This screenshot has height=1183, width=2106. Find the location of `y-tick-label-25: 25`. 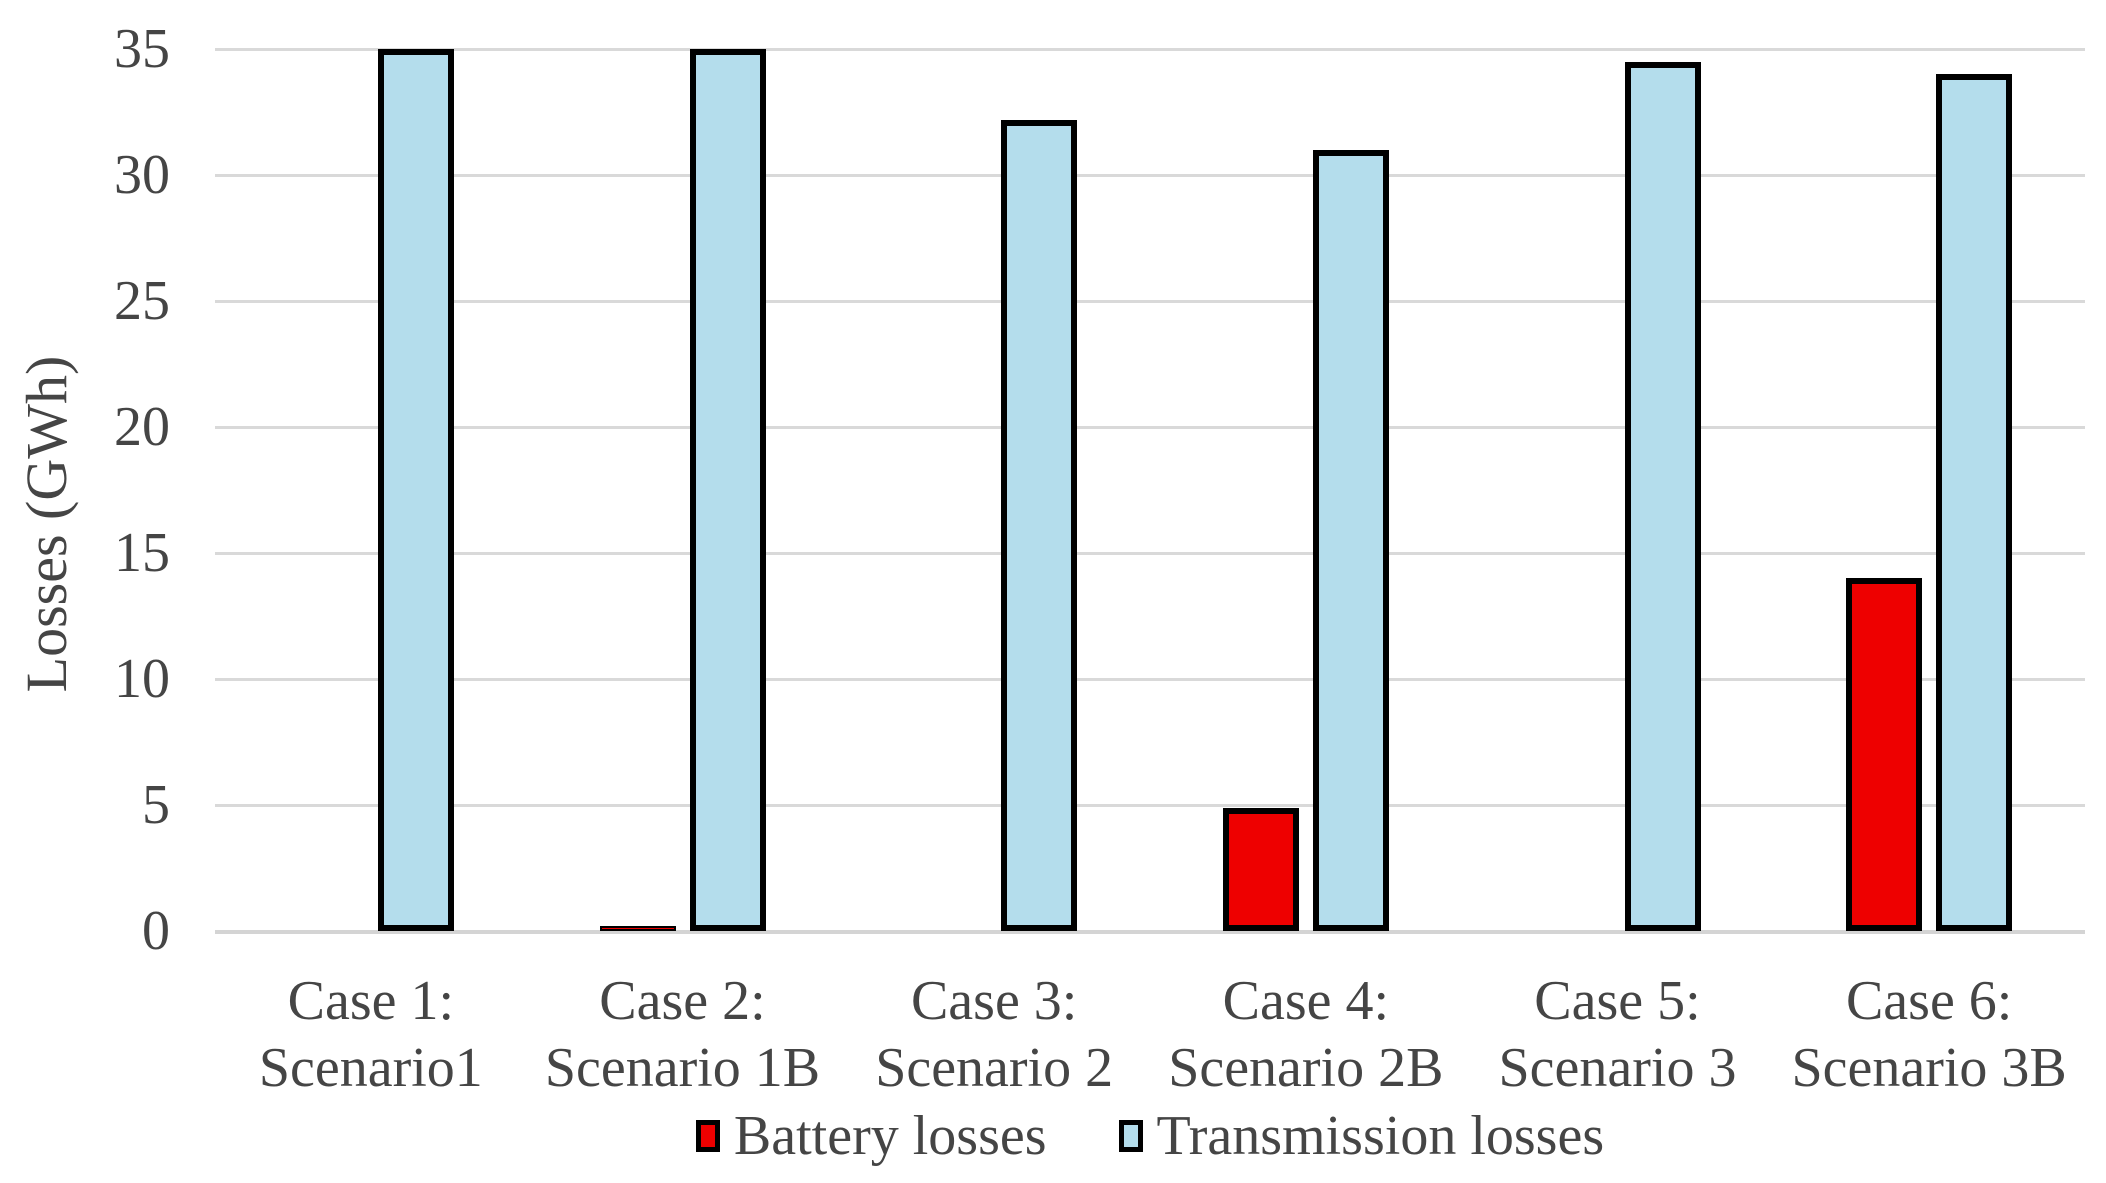

y-tick-label-25: 25 is located at coordinates (142, 301).